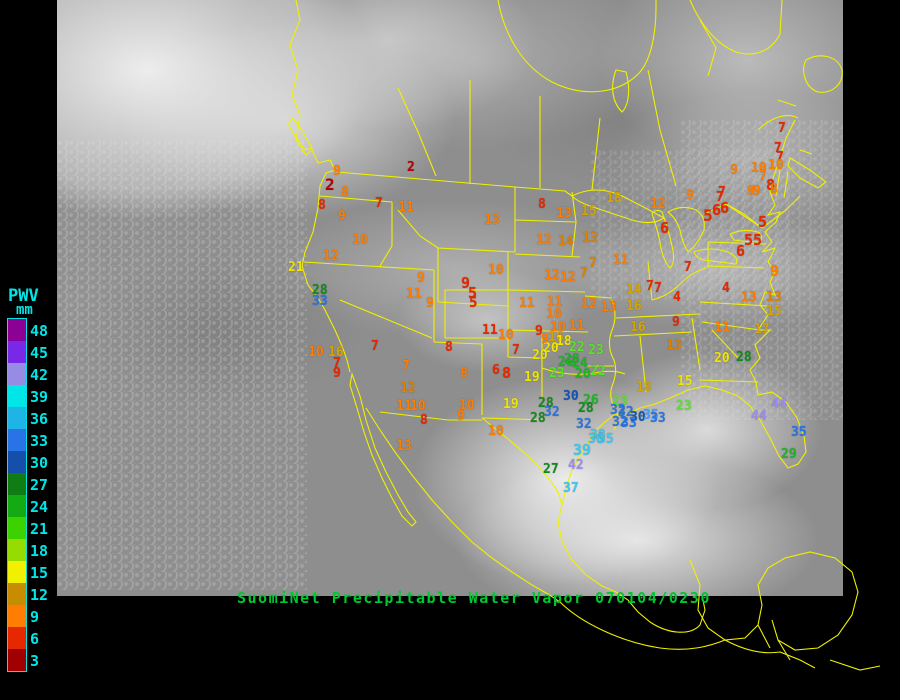 This screenshot has width=900, height=700. I want to click on gulf-coastline, so click(631, 520).